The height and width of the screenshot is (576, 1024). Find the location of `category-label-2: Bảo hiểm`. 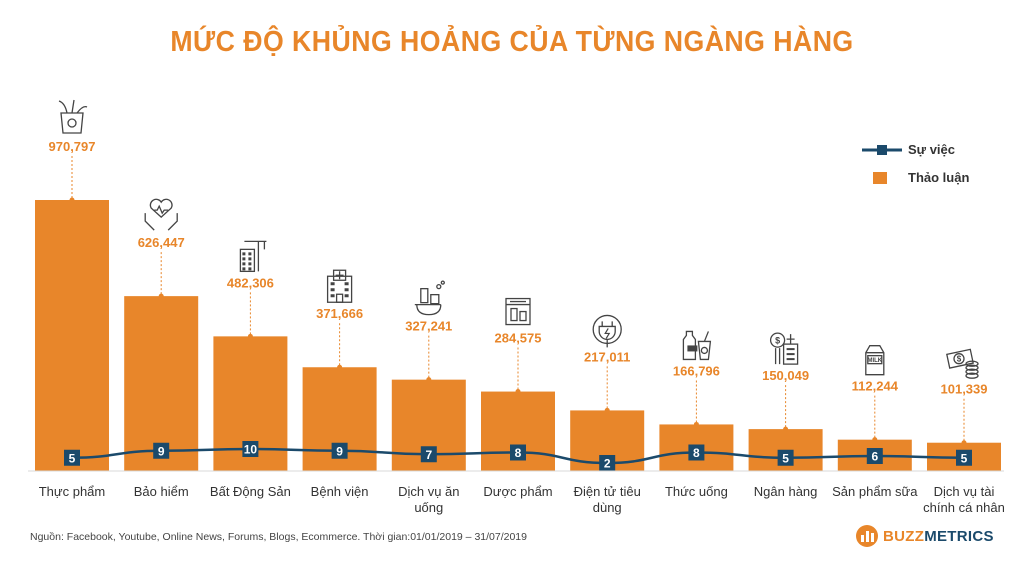

category-label-2: Bảo hiểm is located at coordinates (161, 491).